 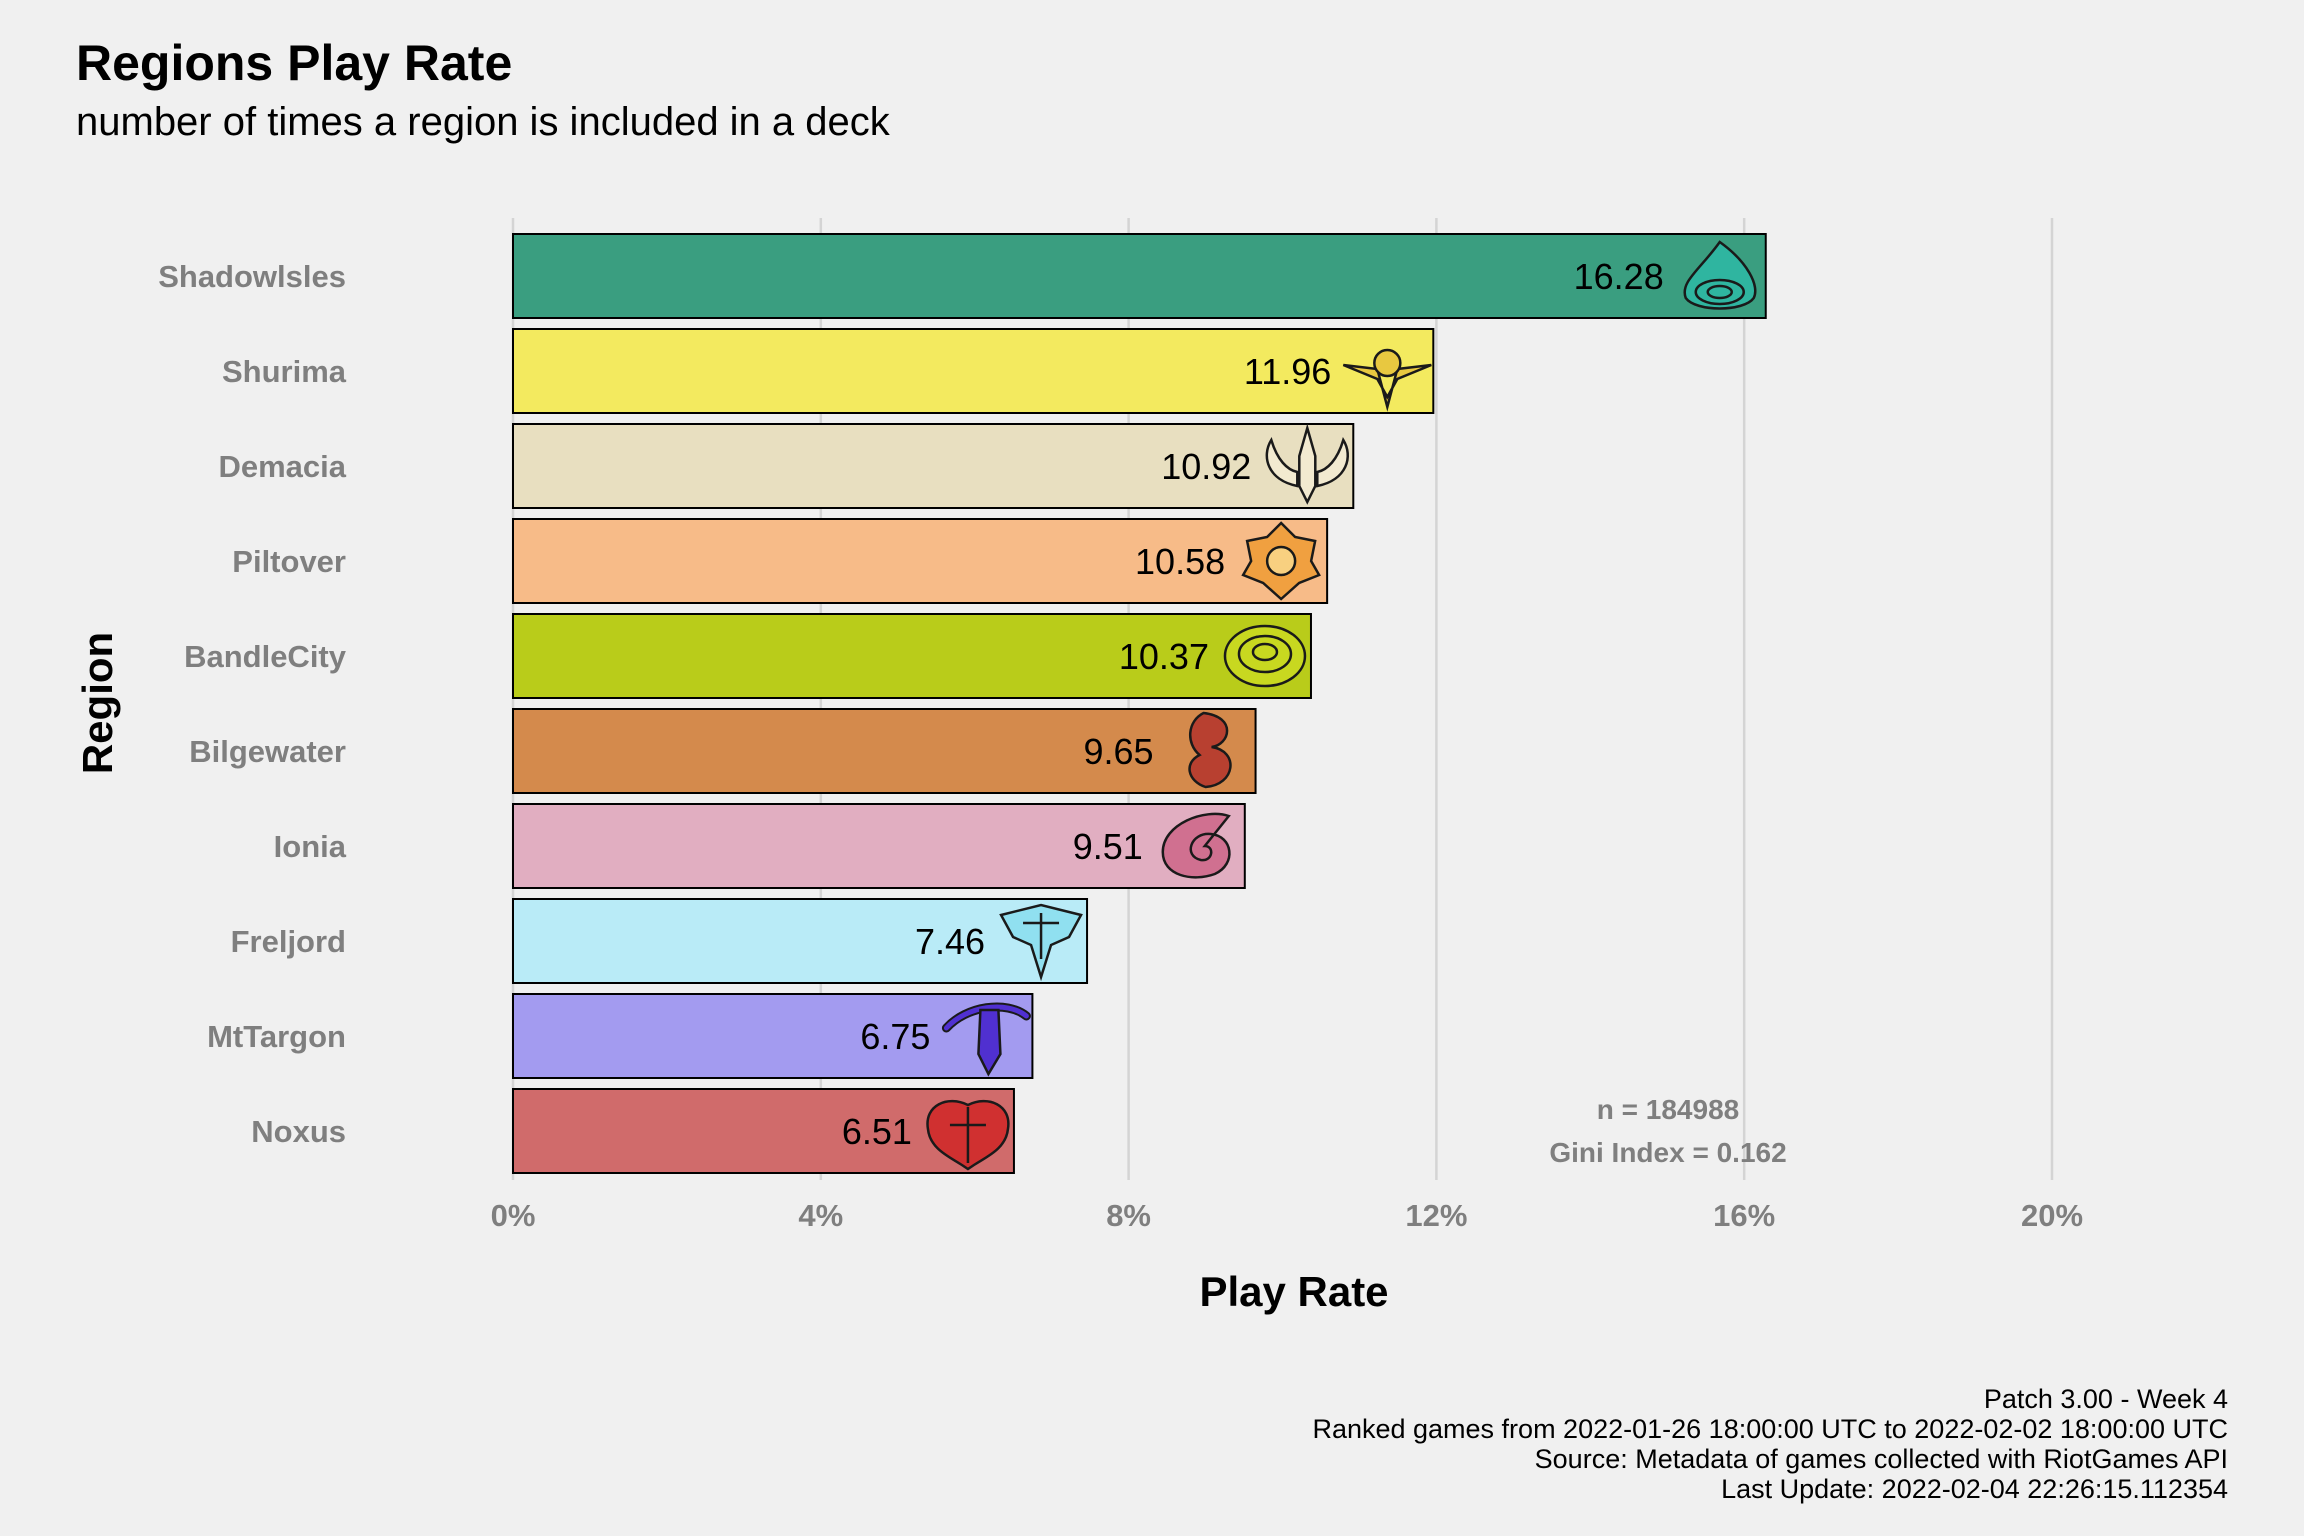 I want to click on bar-piltover, so click(x=920, y=561).